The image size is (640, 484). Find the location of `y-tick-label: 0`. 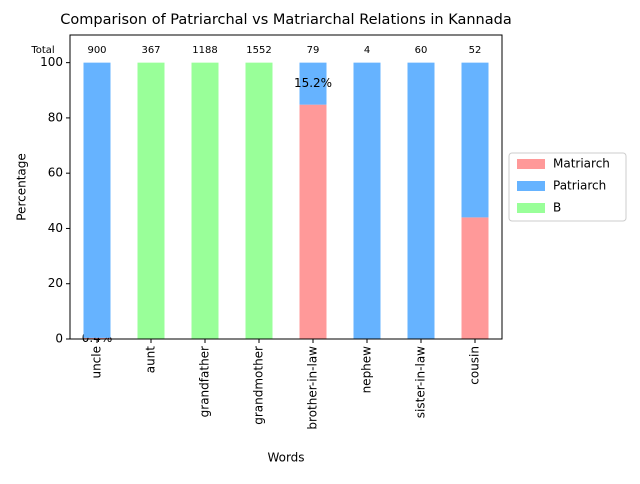

y-tick-label: 0 is located at coordinates (59, 339).